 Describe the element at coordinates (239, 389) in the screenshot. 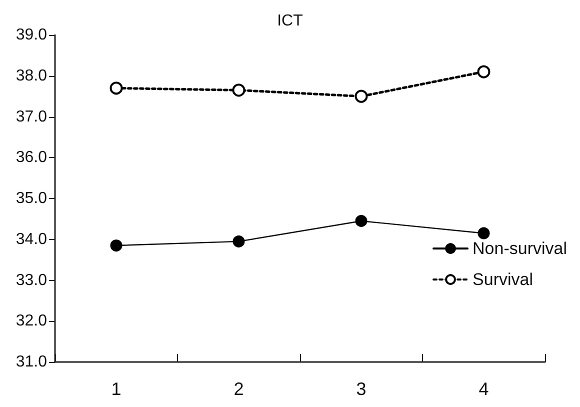

I see `x-tick-label: 2` at that location.